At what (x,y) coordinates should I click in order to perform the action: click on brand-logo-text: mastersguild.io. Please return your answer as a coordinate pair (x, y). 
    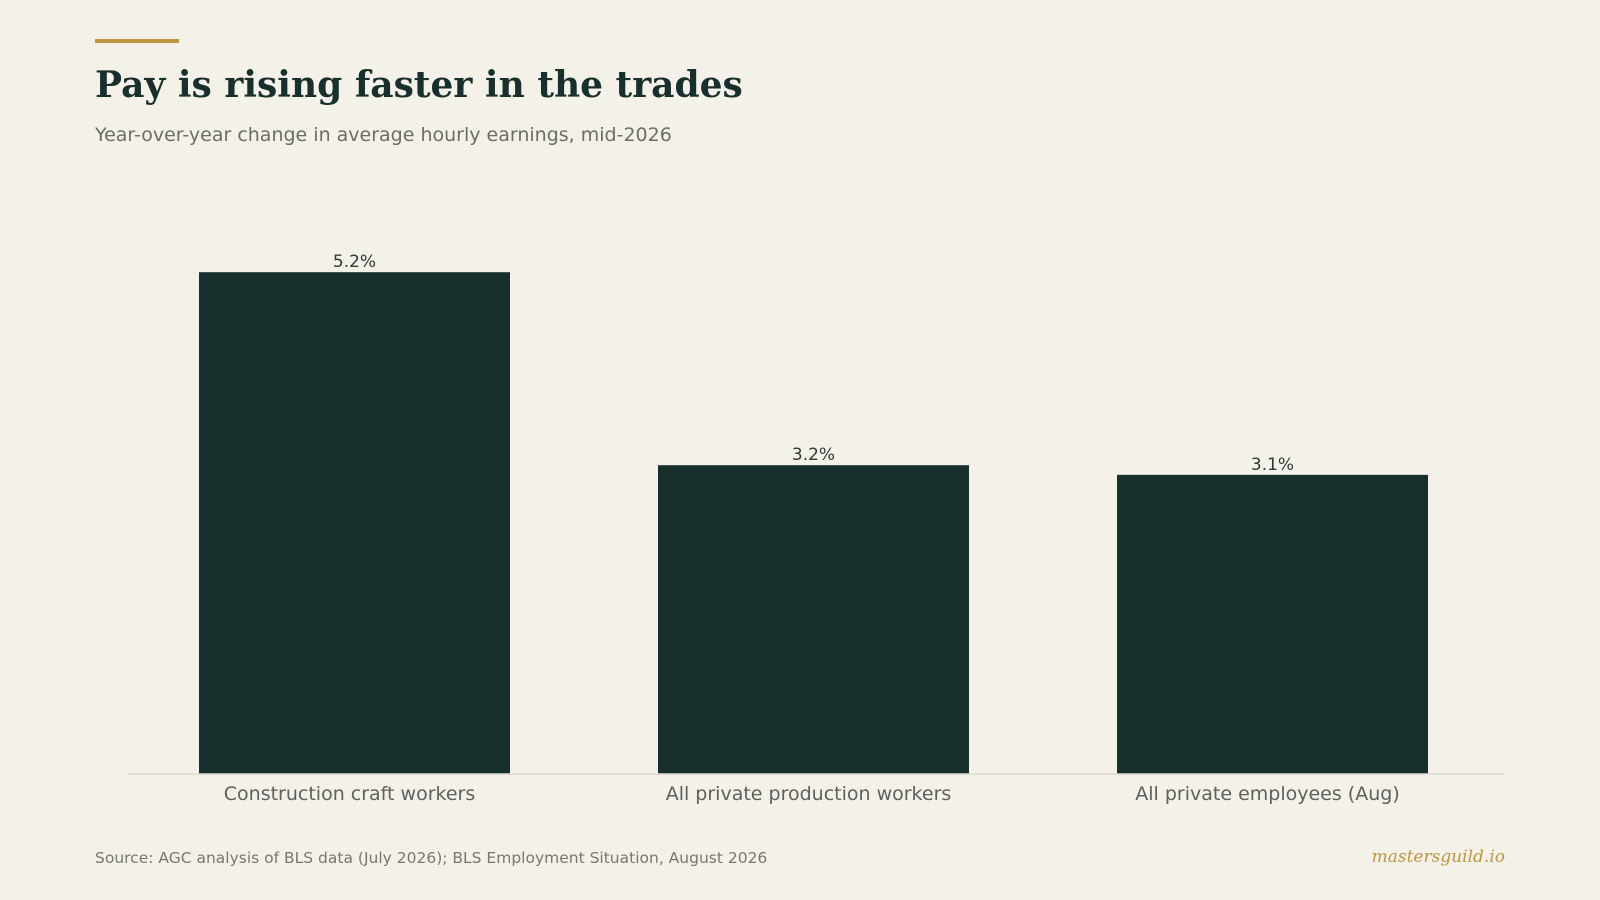
    Looking at the image, I should click on (1438, 857).